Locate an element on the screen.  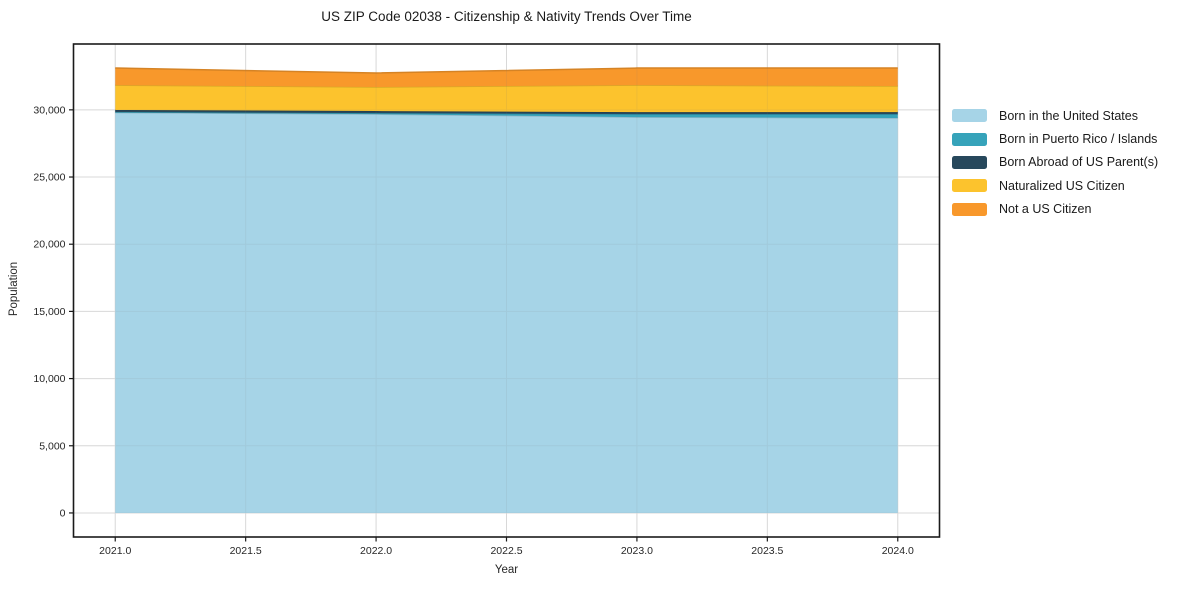
y-tick-label: 5,000 is located at coordinates (52, 446).